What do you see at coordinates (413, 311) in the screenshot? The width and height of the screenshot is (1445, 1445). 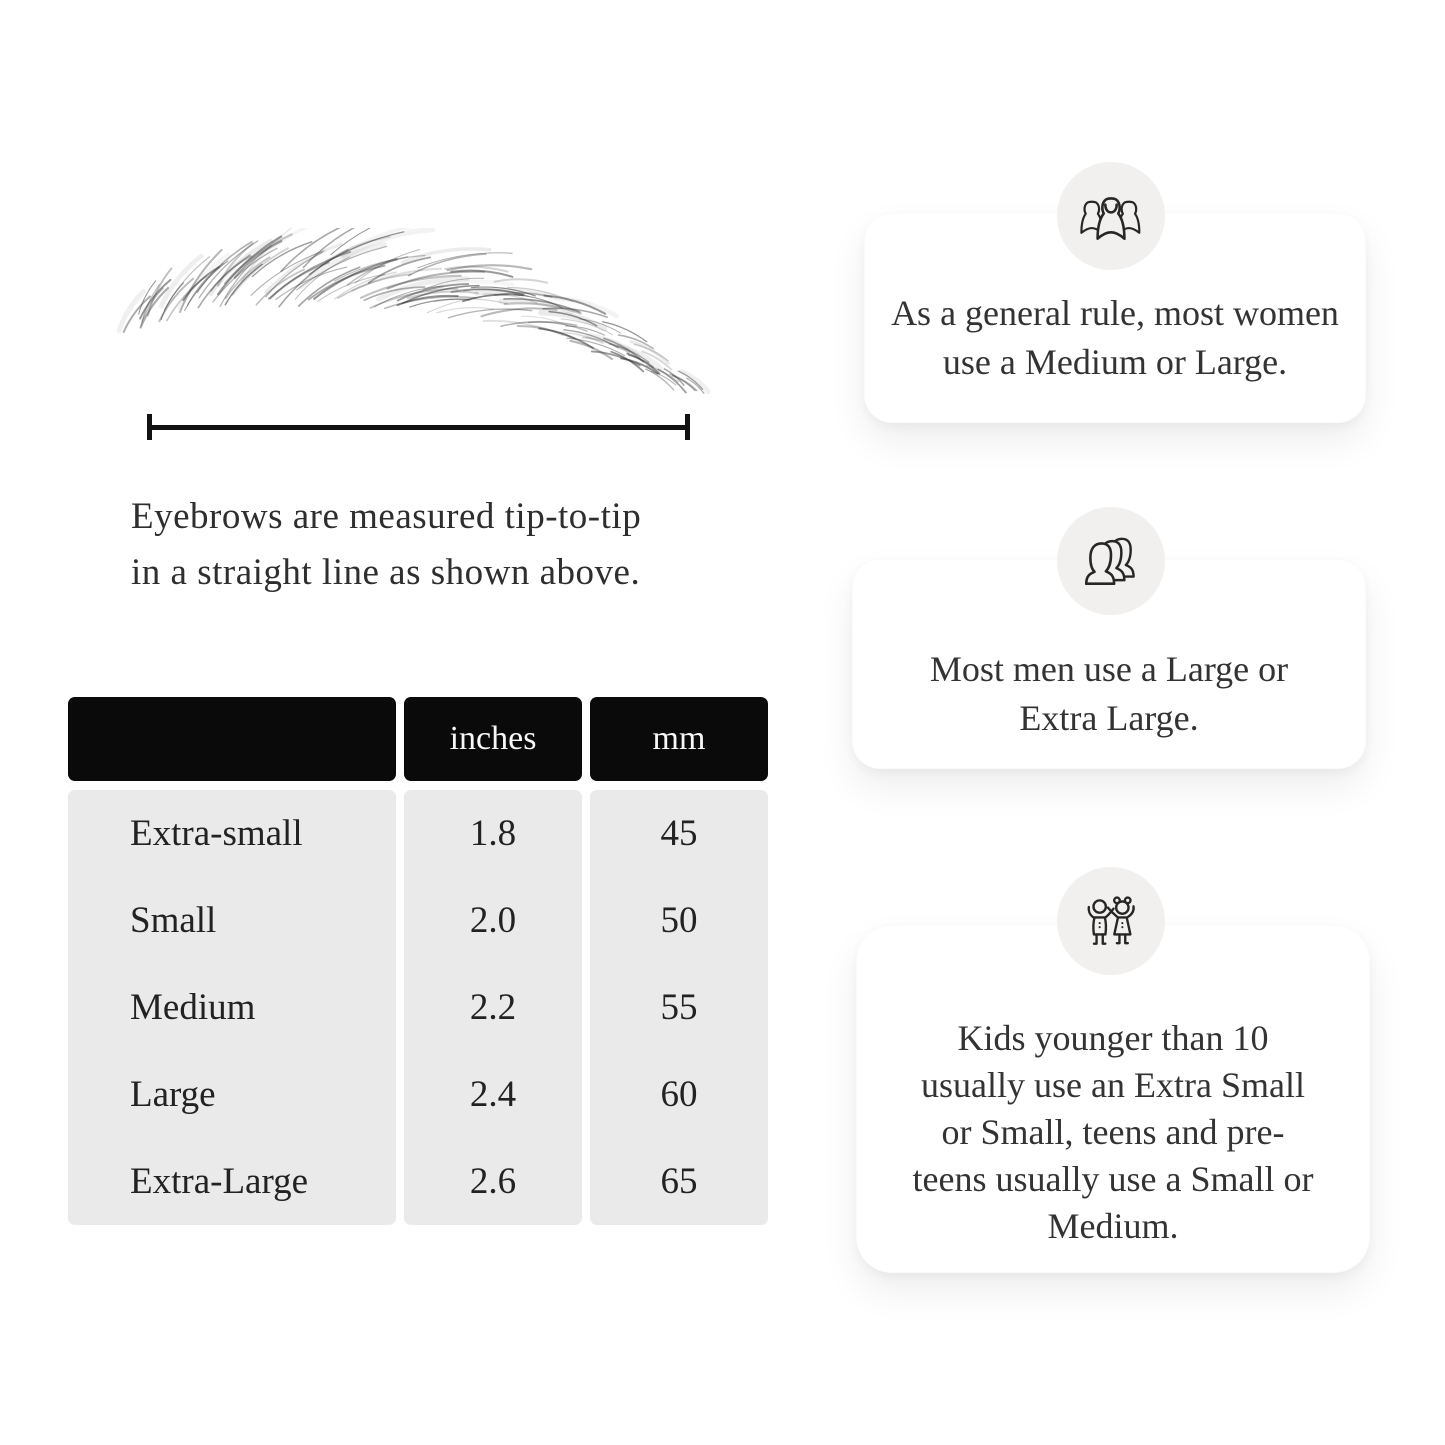 I see `eyebrow-sketch` at bounding box center [413, 311].